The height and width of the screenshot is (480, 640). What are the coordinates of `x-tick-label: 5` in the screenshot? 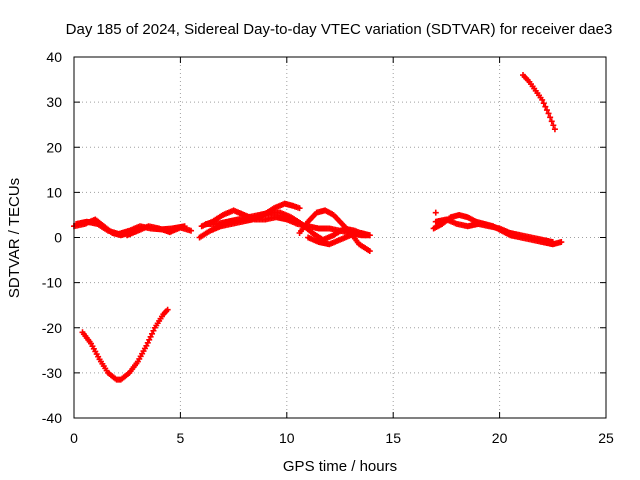 It's located at (181, 438).